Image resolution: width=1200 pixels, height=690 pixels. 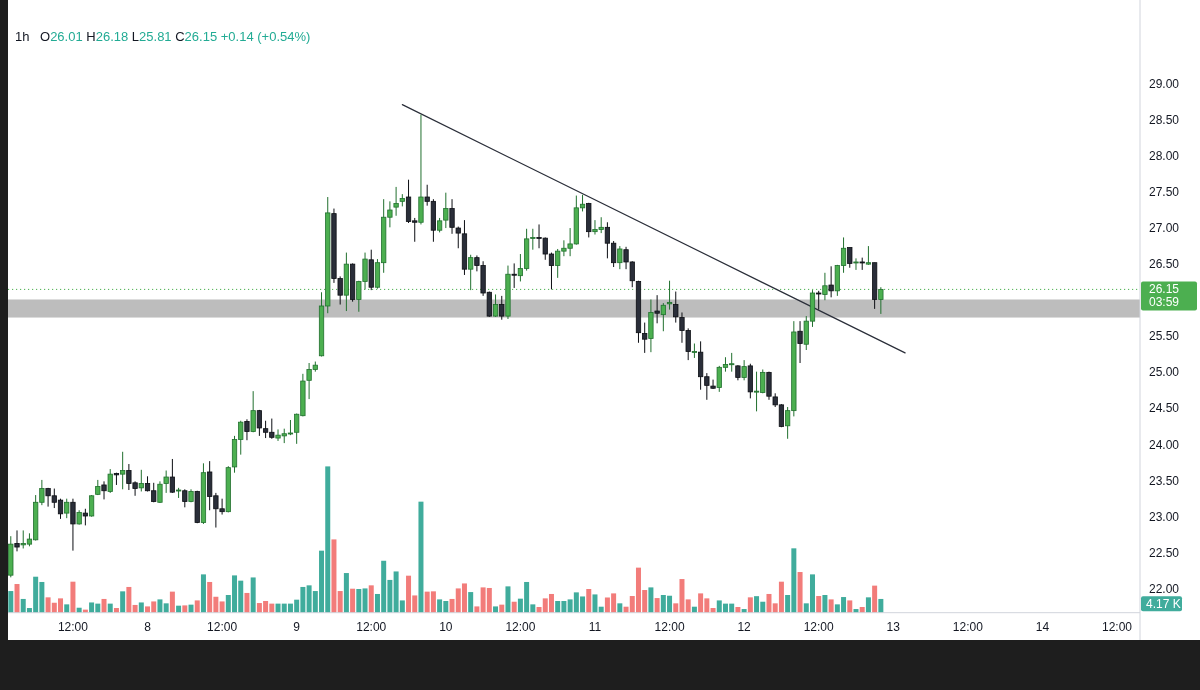 I want to click on x-tick-label: 14, so click(x=1042, y=627).